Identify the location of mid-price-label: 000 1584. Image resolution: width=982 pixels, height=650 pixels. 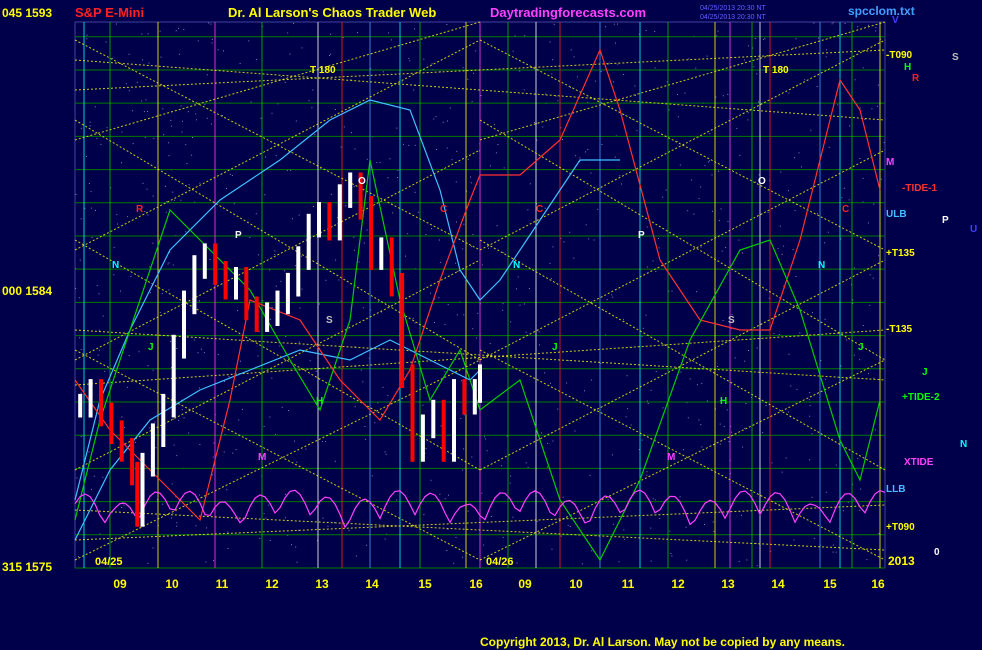
(27, 291).